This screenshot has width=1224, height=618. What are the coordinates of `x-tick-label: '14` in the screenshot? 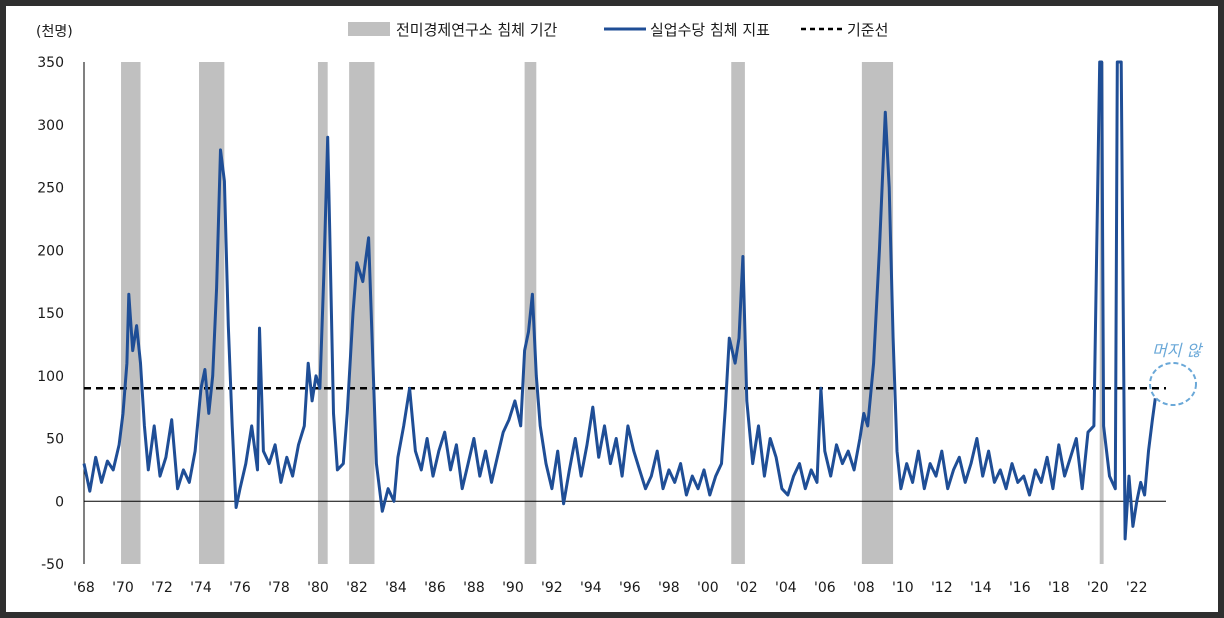 It's located at (981, 588).